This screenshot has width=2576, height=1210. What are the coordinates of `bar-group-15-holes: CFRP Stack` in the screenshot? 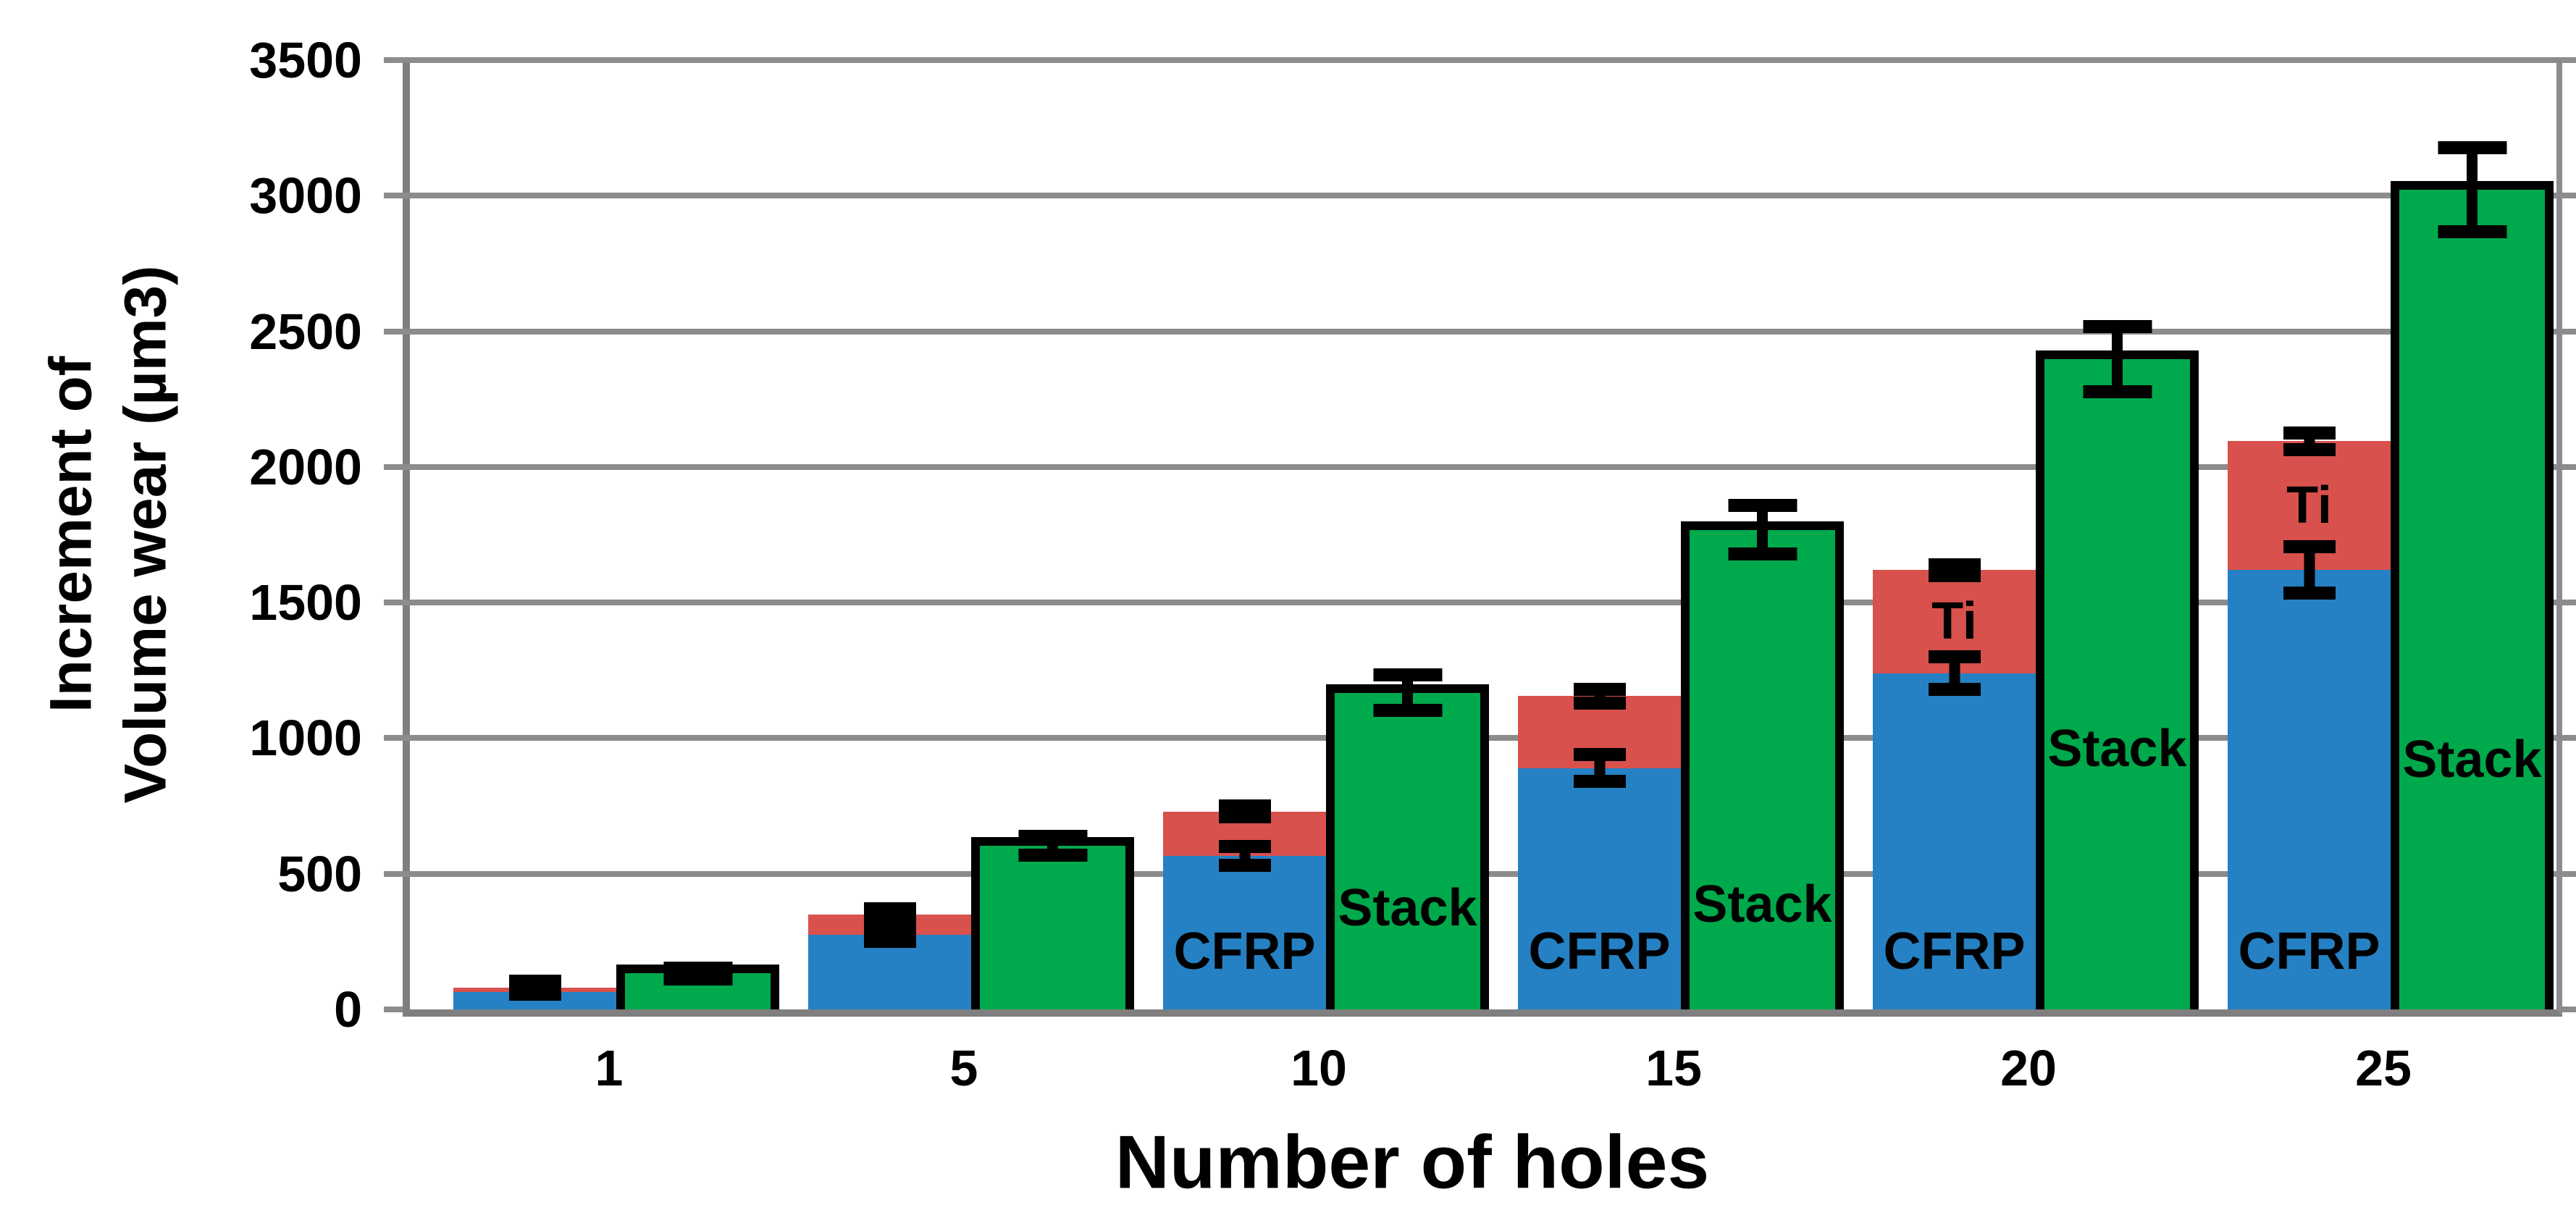 It's located at (1681, 534).